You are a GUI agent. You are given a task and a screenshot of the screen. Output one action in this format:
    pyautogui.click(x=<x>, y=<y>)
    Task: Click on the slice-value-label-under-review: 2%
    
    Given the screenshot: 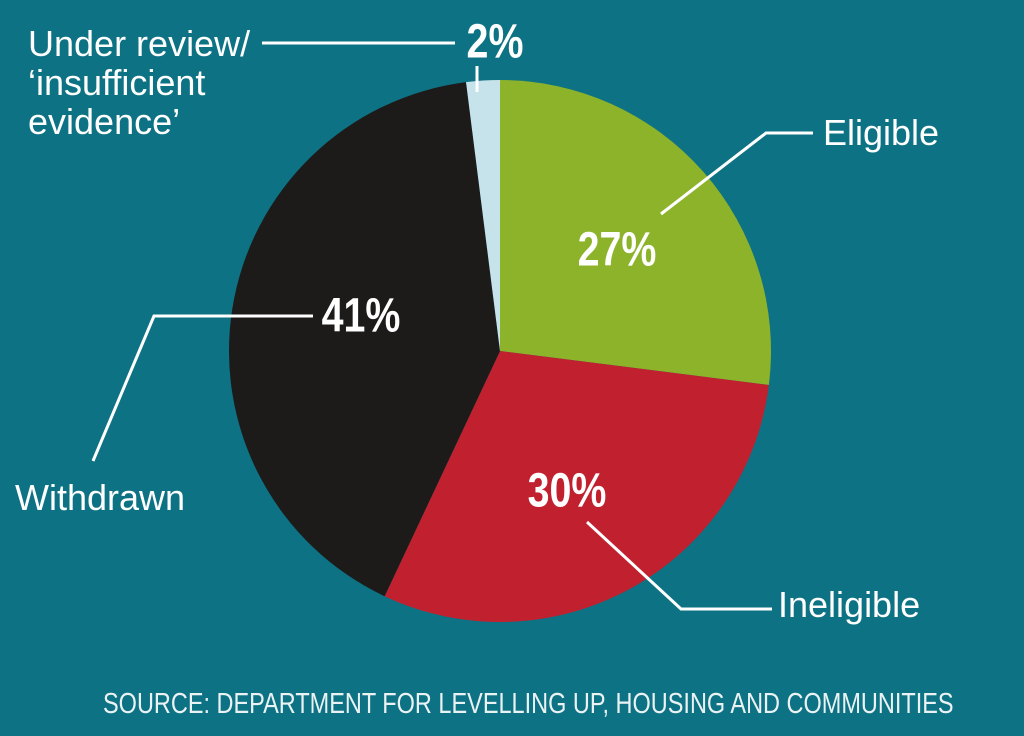 What is the action you would take?
    pyautogui.click(x=495, y=42)
    